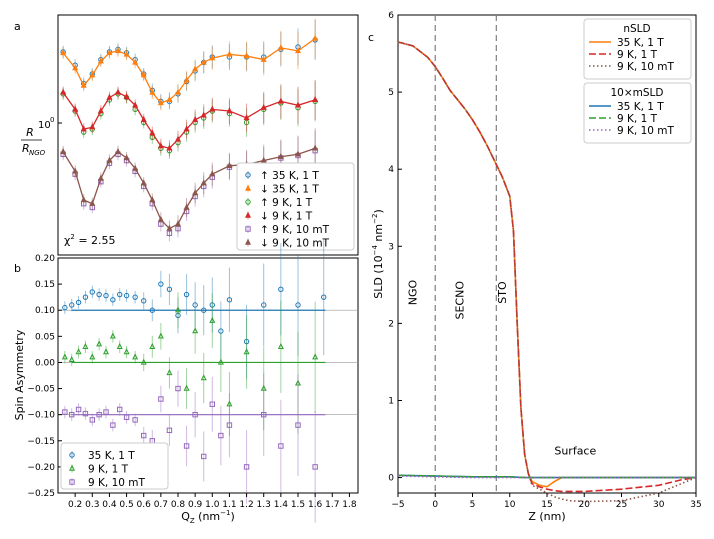  What do you see at coordinates (349, 505) in the screenshot?
I see `x-tick-label: 1.8` at bounding box center [349, 505].